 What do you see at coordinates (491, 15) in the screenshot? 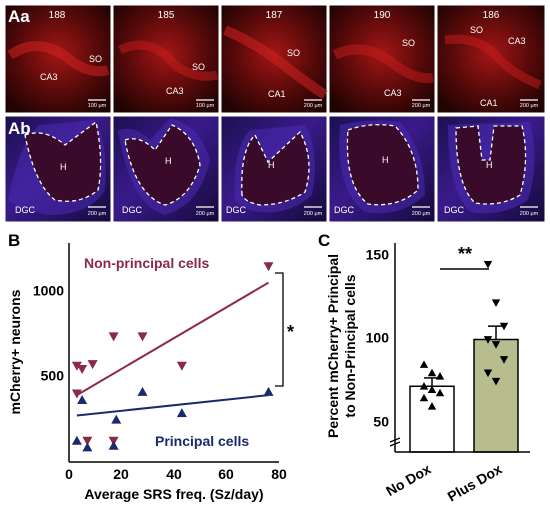
I see `aa-id-5: 186` at bounding box center [491, 15].